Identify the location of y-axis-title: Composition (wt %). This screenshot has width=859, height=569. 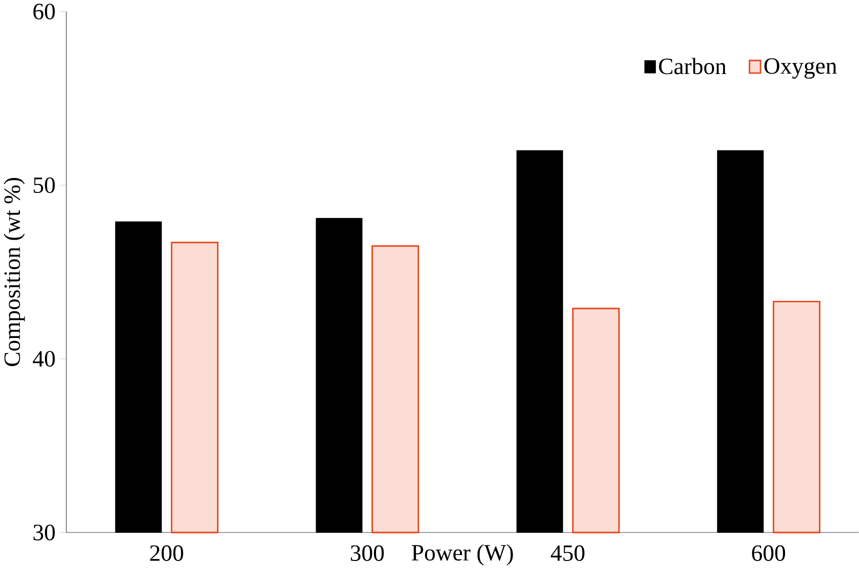
(14, 272).